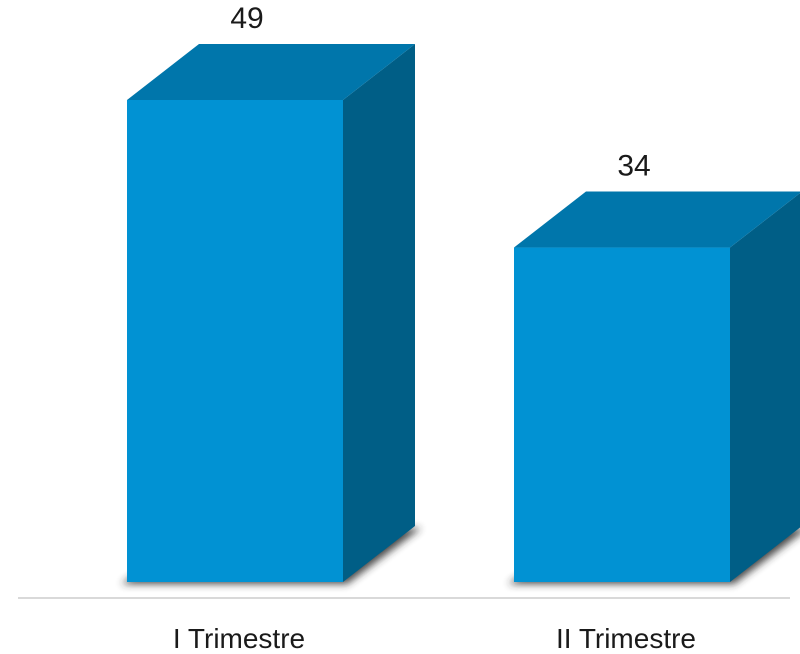 This screenshot has height=654, width=800. Describe the element at coordinates (271, 72) in the screenshot. I see `bar-1-top-face` at that location.